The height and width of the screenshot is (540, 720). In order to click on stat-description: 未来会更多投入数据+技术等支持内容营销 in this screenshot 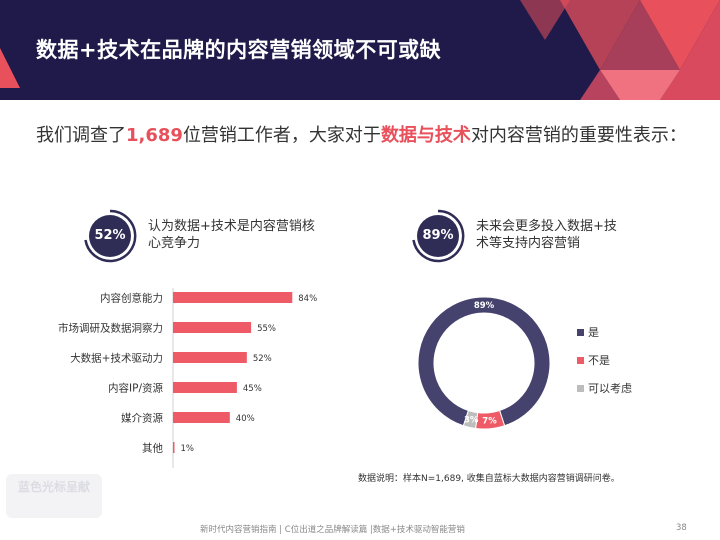, I will do `click(546, 235)`.